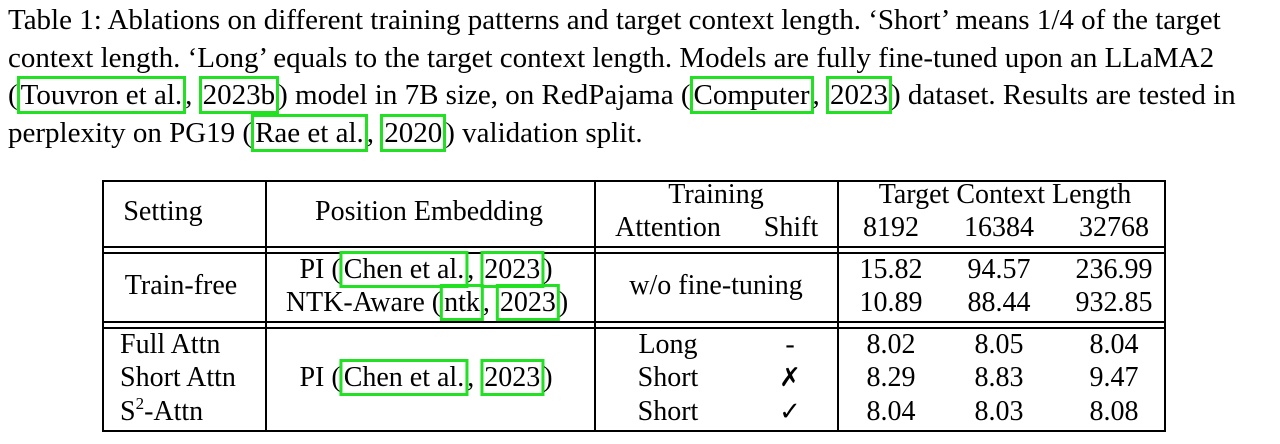 The width and height of the screenshot is (1280, 444). Describe the element at coordinates (891, 302) in the screenshot. I see `value-cell: 10.89` at that location.